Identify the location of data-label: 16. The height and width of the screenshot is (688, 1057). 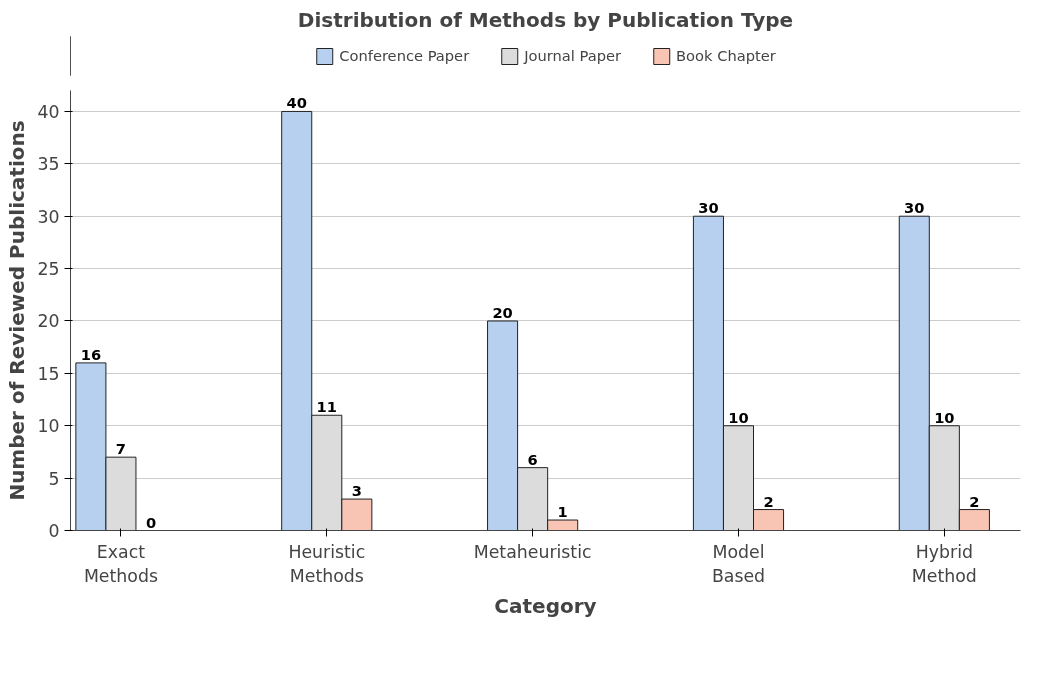
(91, 354).